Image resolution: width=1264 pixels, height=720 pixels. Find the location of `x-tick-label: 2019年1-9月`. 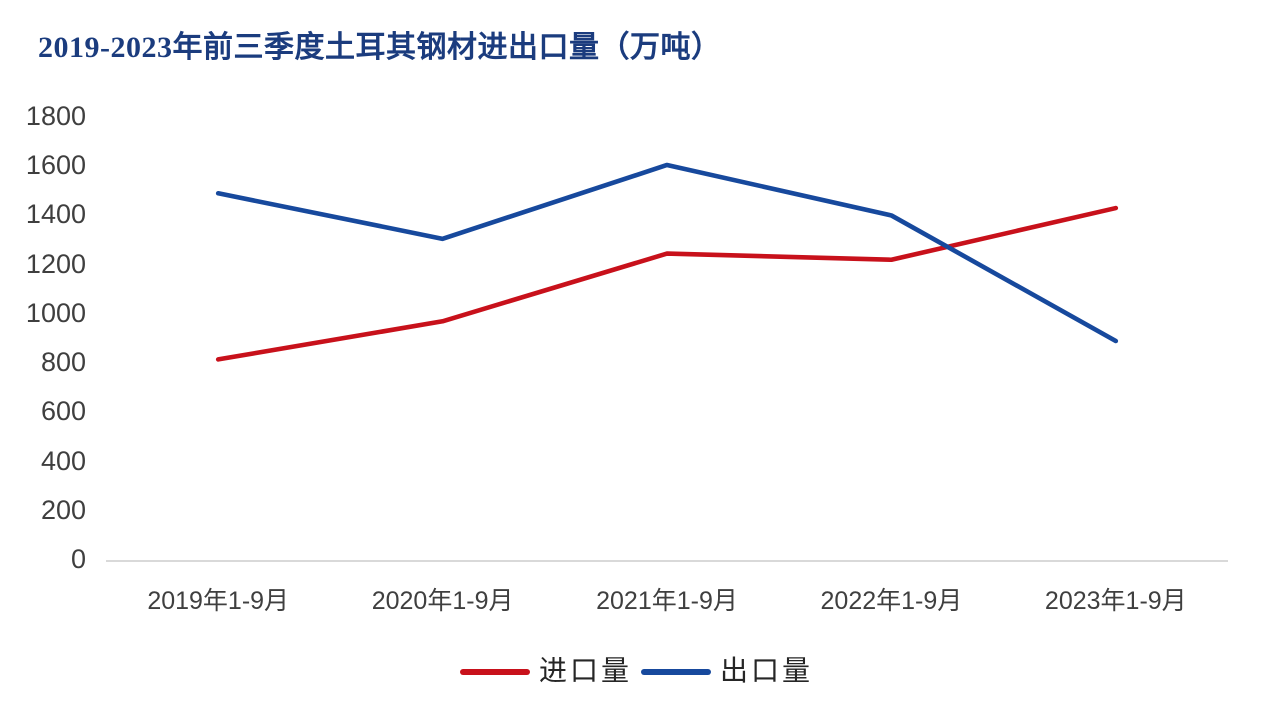

x-tick-label: 2019年1-9月 is located at coordinates (218, 601).